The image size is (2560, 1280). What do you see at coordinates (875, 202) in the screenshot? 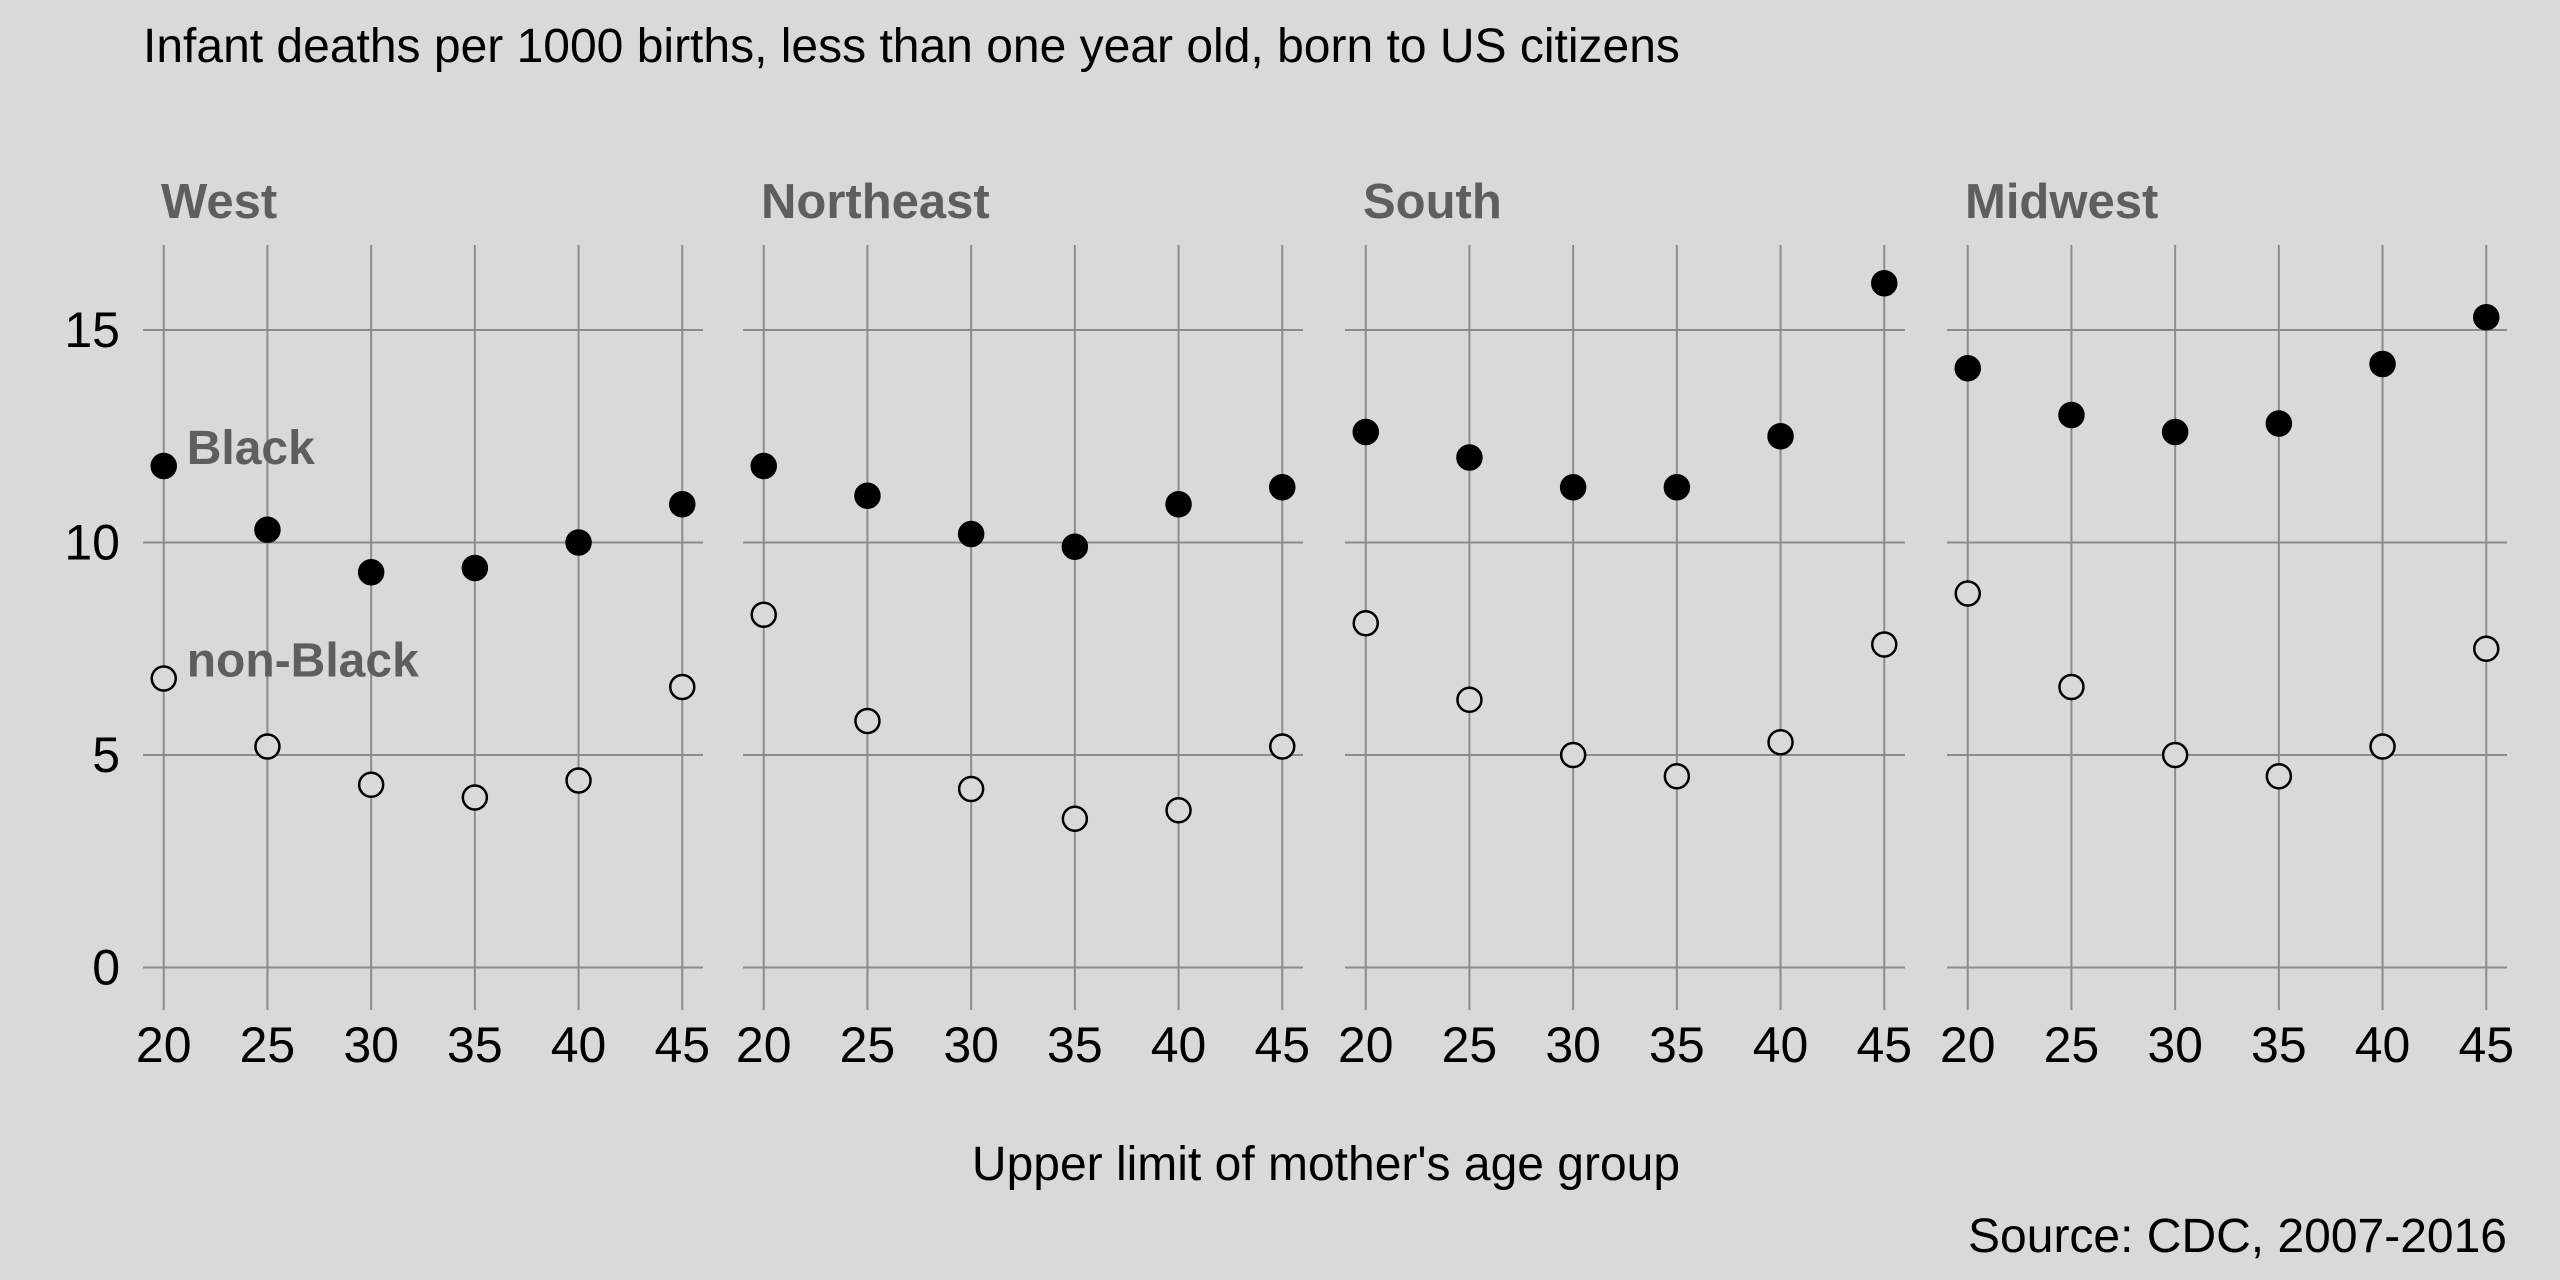
I see `facet-label-northeast: Northeast` at bounding box center [875, 202].